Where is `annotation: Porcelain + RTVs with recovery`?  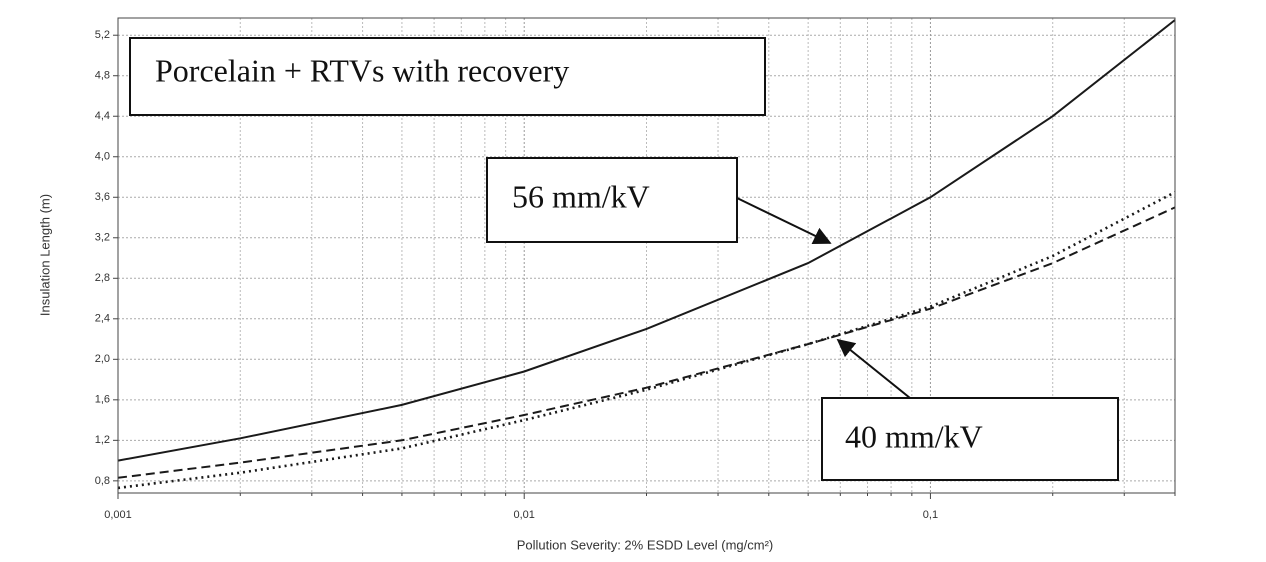 annotation: Porcelain + RTVs with recovery is located at coordinates (362, 70).